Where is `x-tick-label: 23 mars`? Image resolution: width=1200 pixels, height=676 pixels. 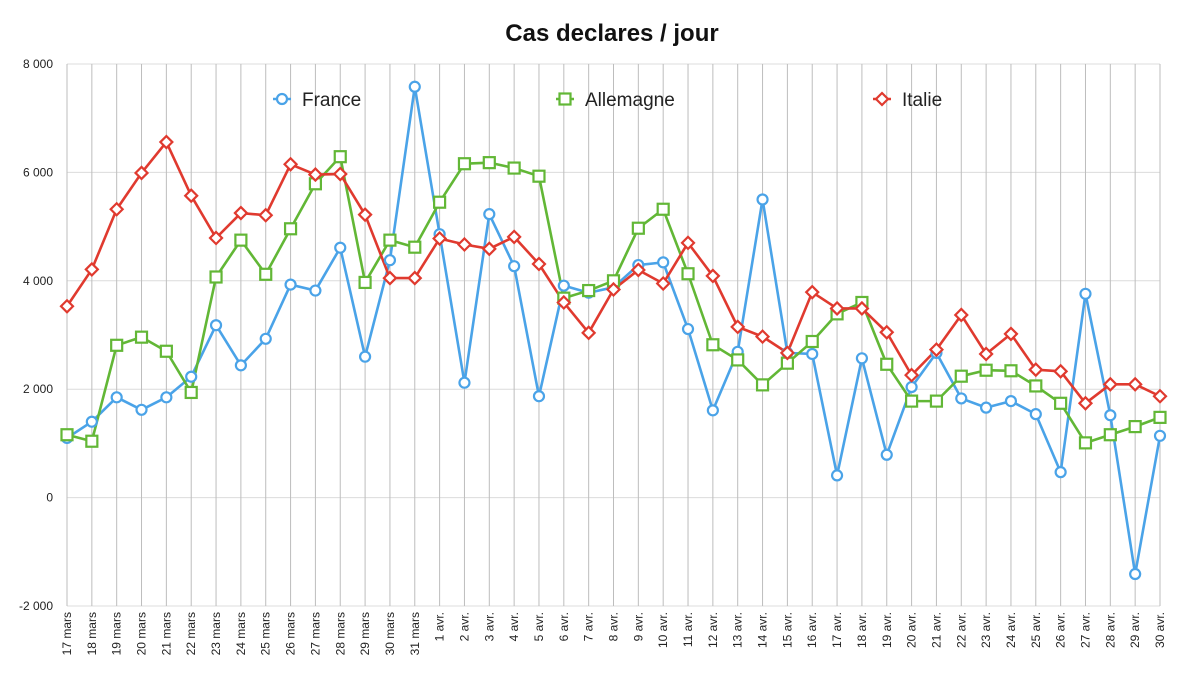
x-tick-label: 23 mars is located at coordinates (216, 633).